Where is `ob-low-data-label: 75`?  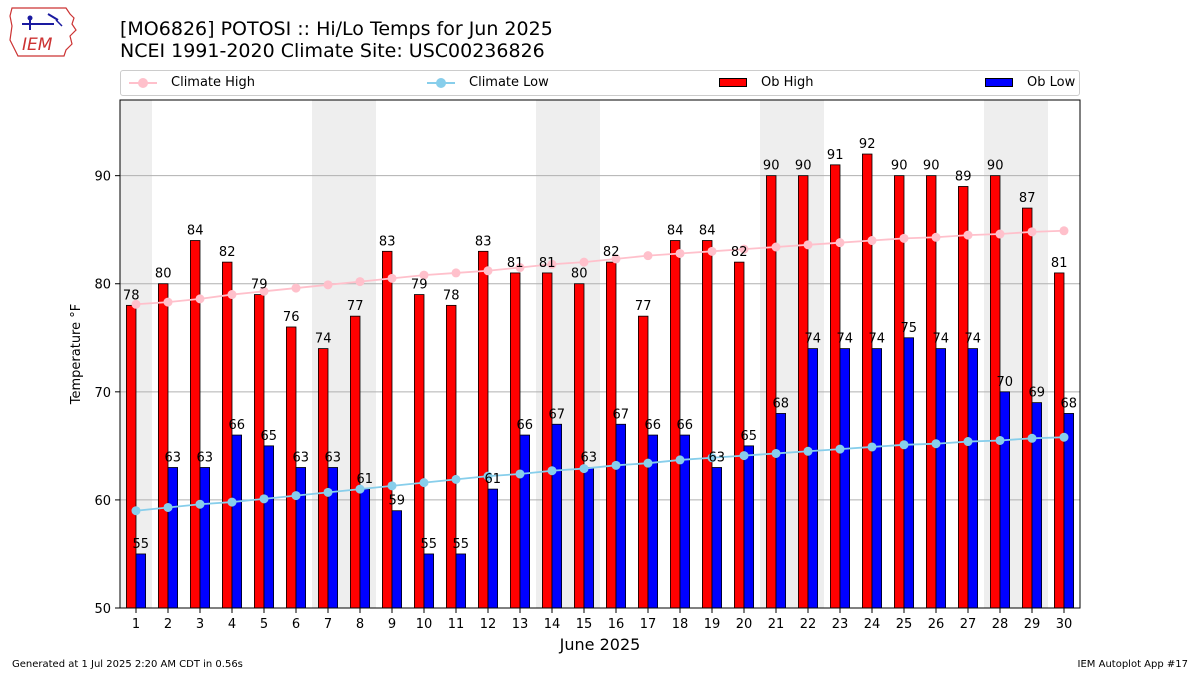 ob-low-data-label: 75 is located at coordinates (909, 328).